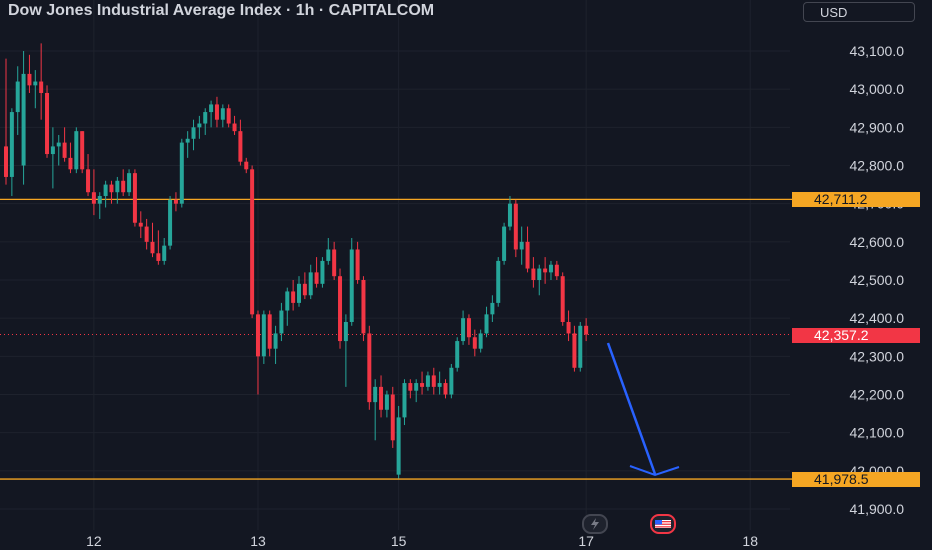  Describe the element at coordinates (595, 524) in the screenshot. I see `lightning-event-icon` at that location.